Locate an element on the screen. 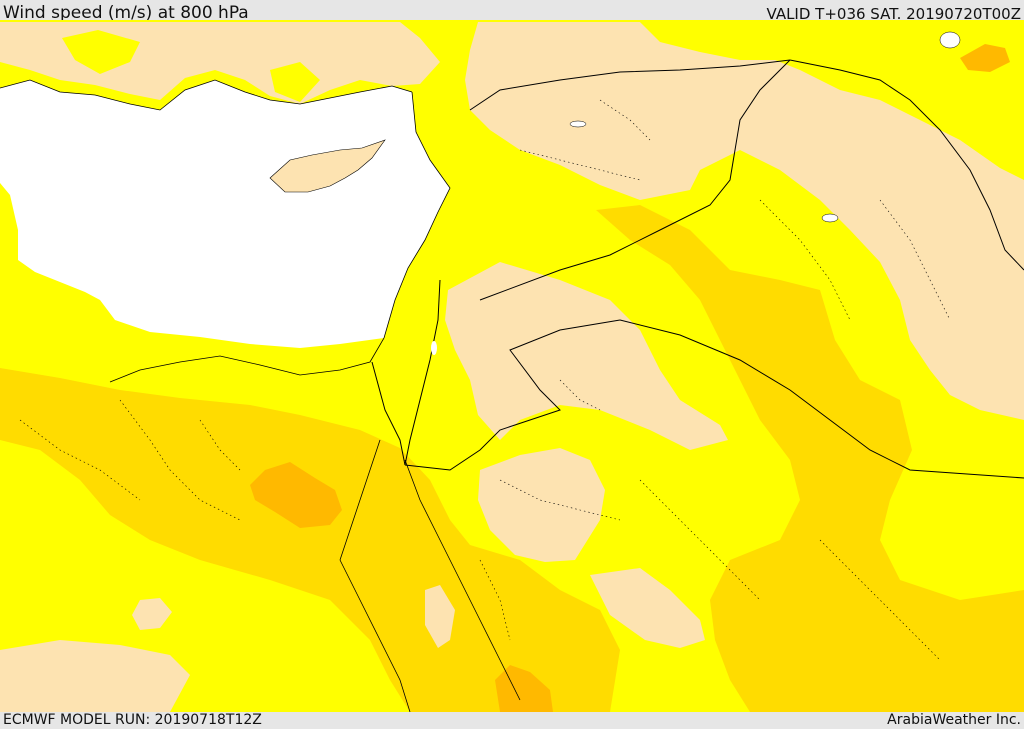 The height and width of the screenshot is (729, 1024). model-run-label: ECMWF MODEL RUN: 20190718T12Z is located at coordinates (132, 720).